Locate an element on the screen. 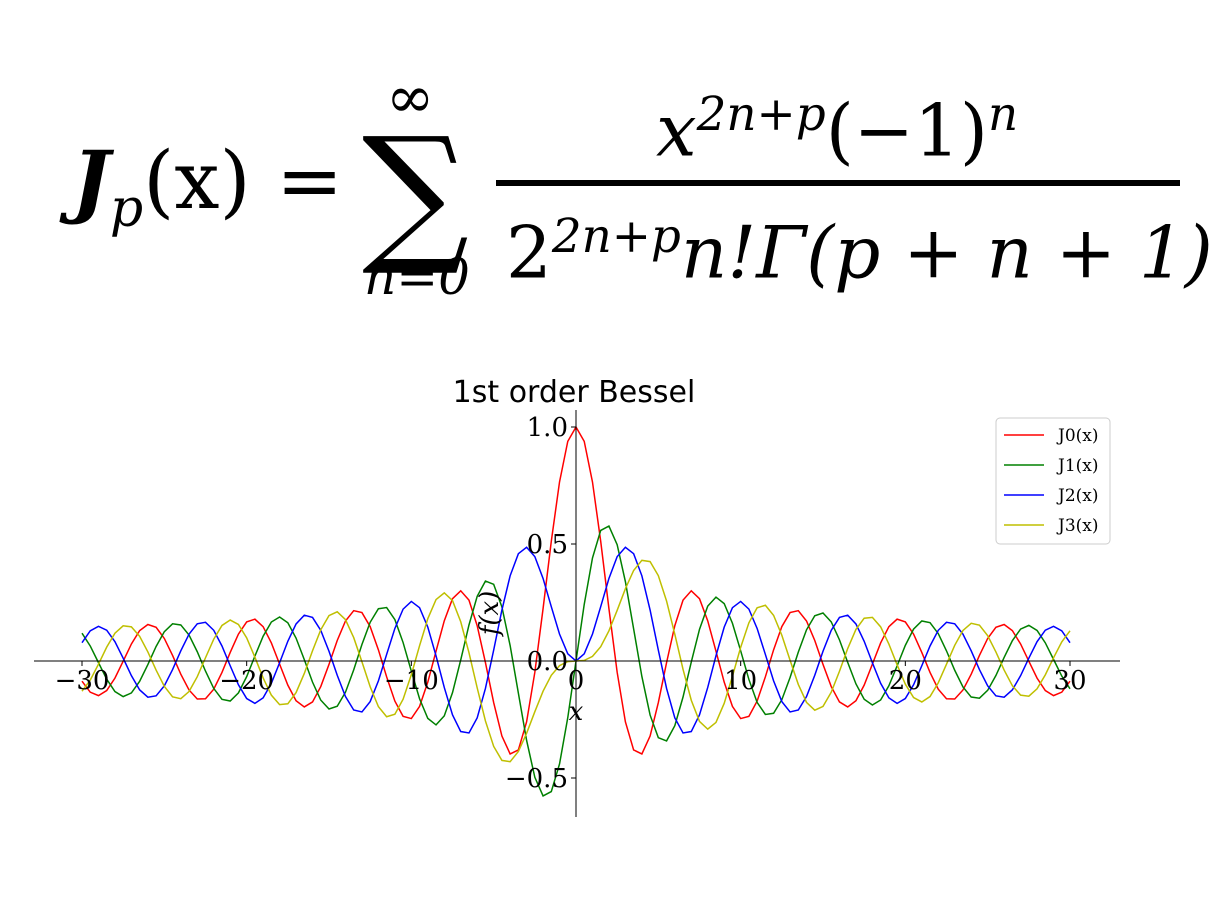 This screenshot has width=1228, height=912. y-tick-label: 0.0 is located at coordinates (547, 662).